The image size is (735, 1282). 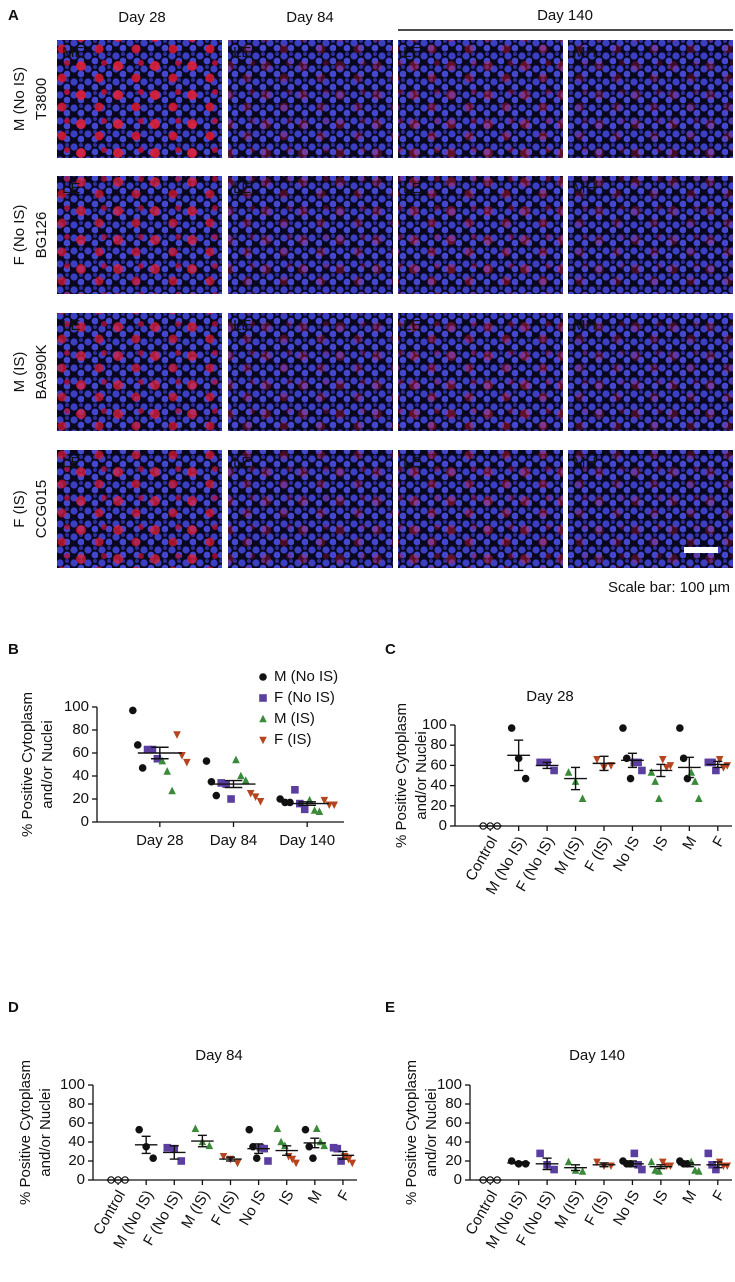 I want to click on micrograph: MH, so click(x=650, y=235).